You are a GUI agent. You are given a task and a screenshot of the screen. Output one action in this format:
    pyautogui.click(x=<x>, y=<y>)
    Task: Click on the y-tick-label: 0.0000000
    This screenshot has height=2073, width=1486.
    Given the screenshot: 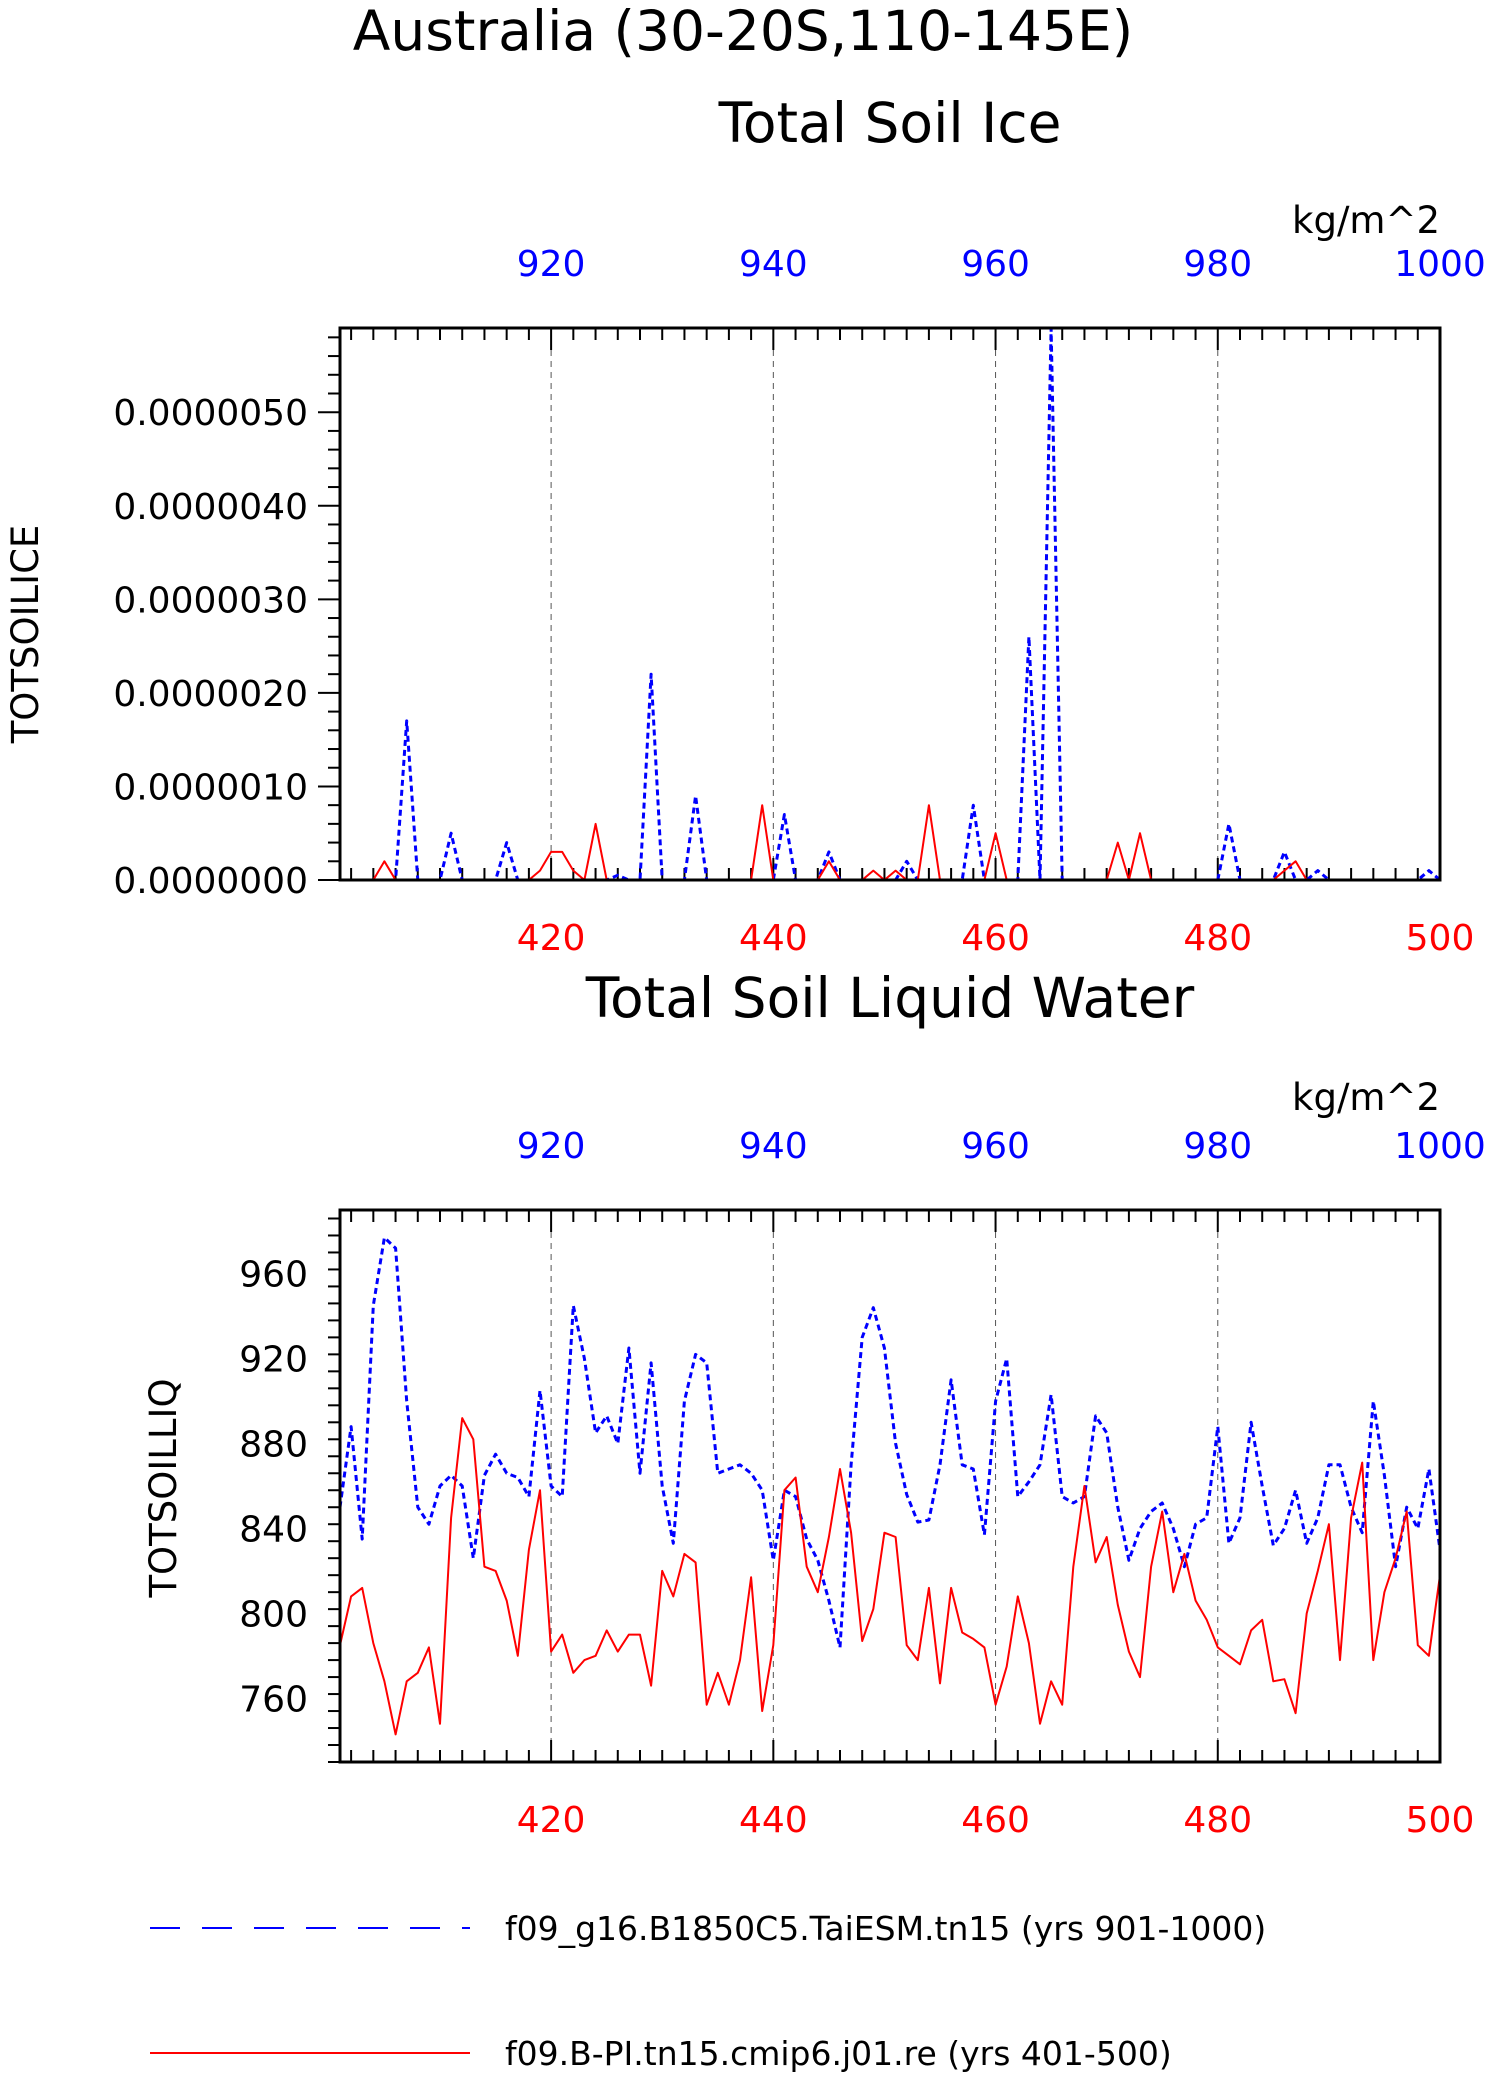 What is the action you would take?
    pyautogui.click(x=210, y=881)
    